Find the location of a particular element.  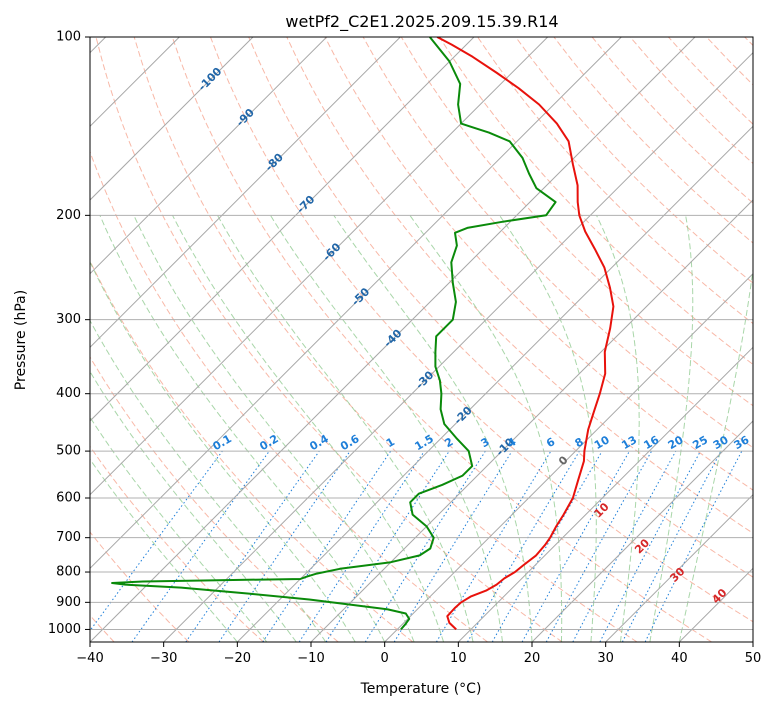

y-tick-label: 300 is located at coordinates (68, 319).